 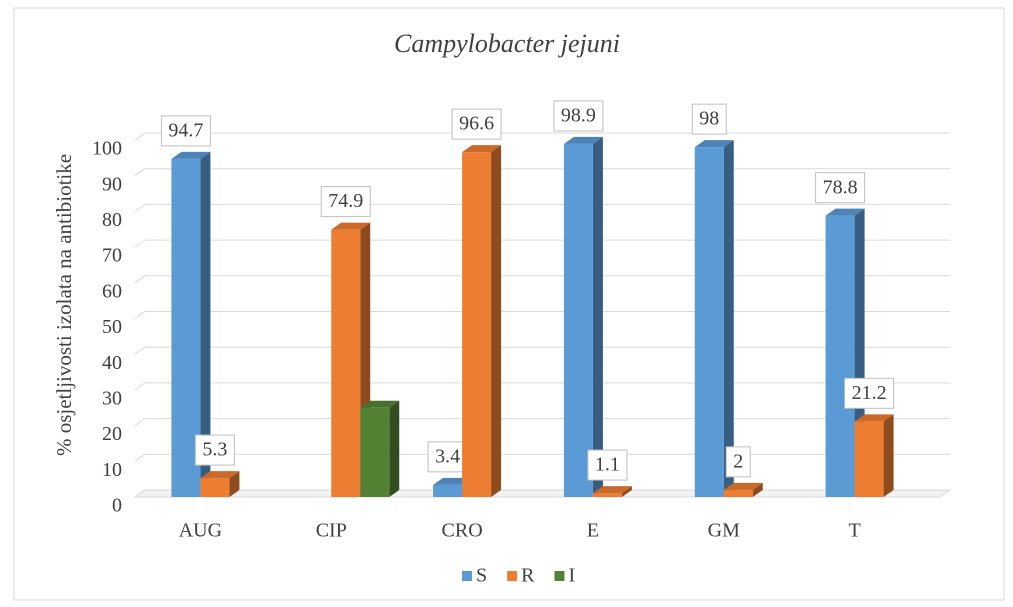 I want to click on x-tick-label: GM, so click(x=724, y=531).